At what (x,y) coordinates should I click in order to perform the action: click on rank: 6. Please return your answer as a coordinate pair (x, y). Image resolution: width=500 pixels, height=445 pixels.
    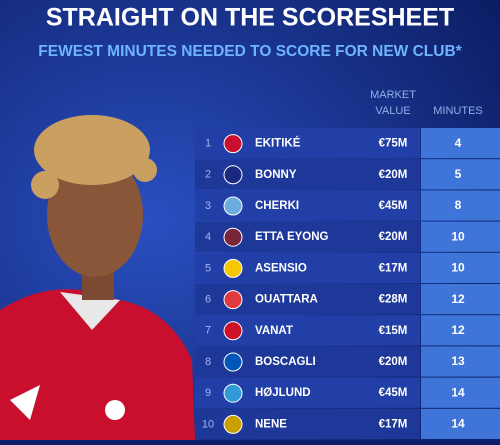
    Looking at the image, I should click on (208, 300).